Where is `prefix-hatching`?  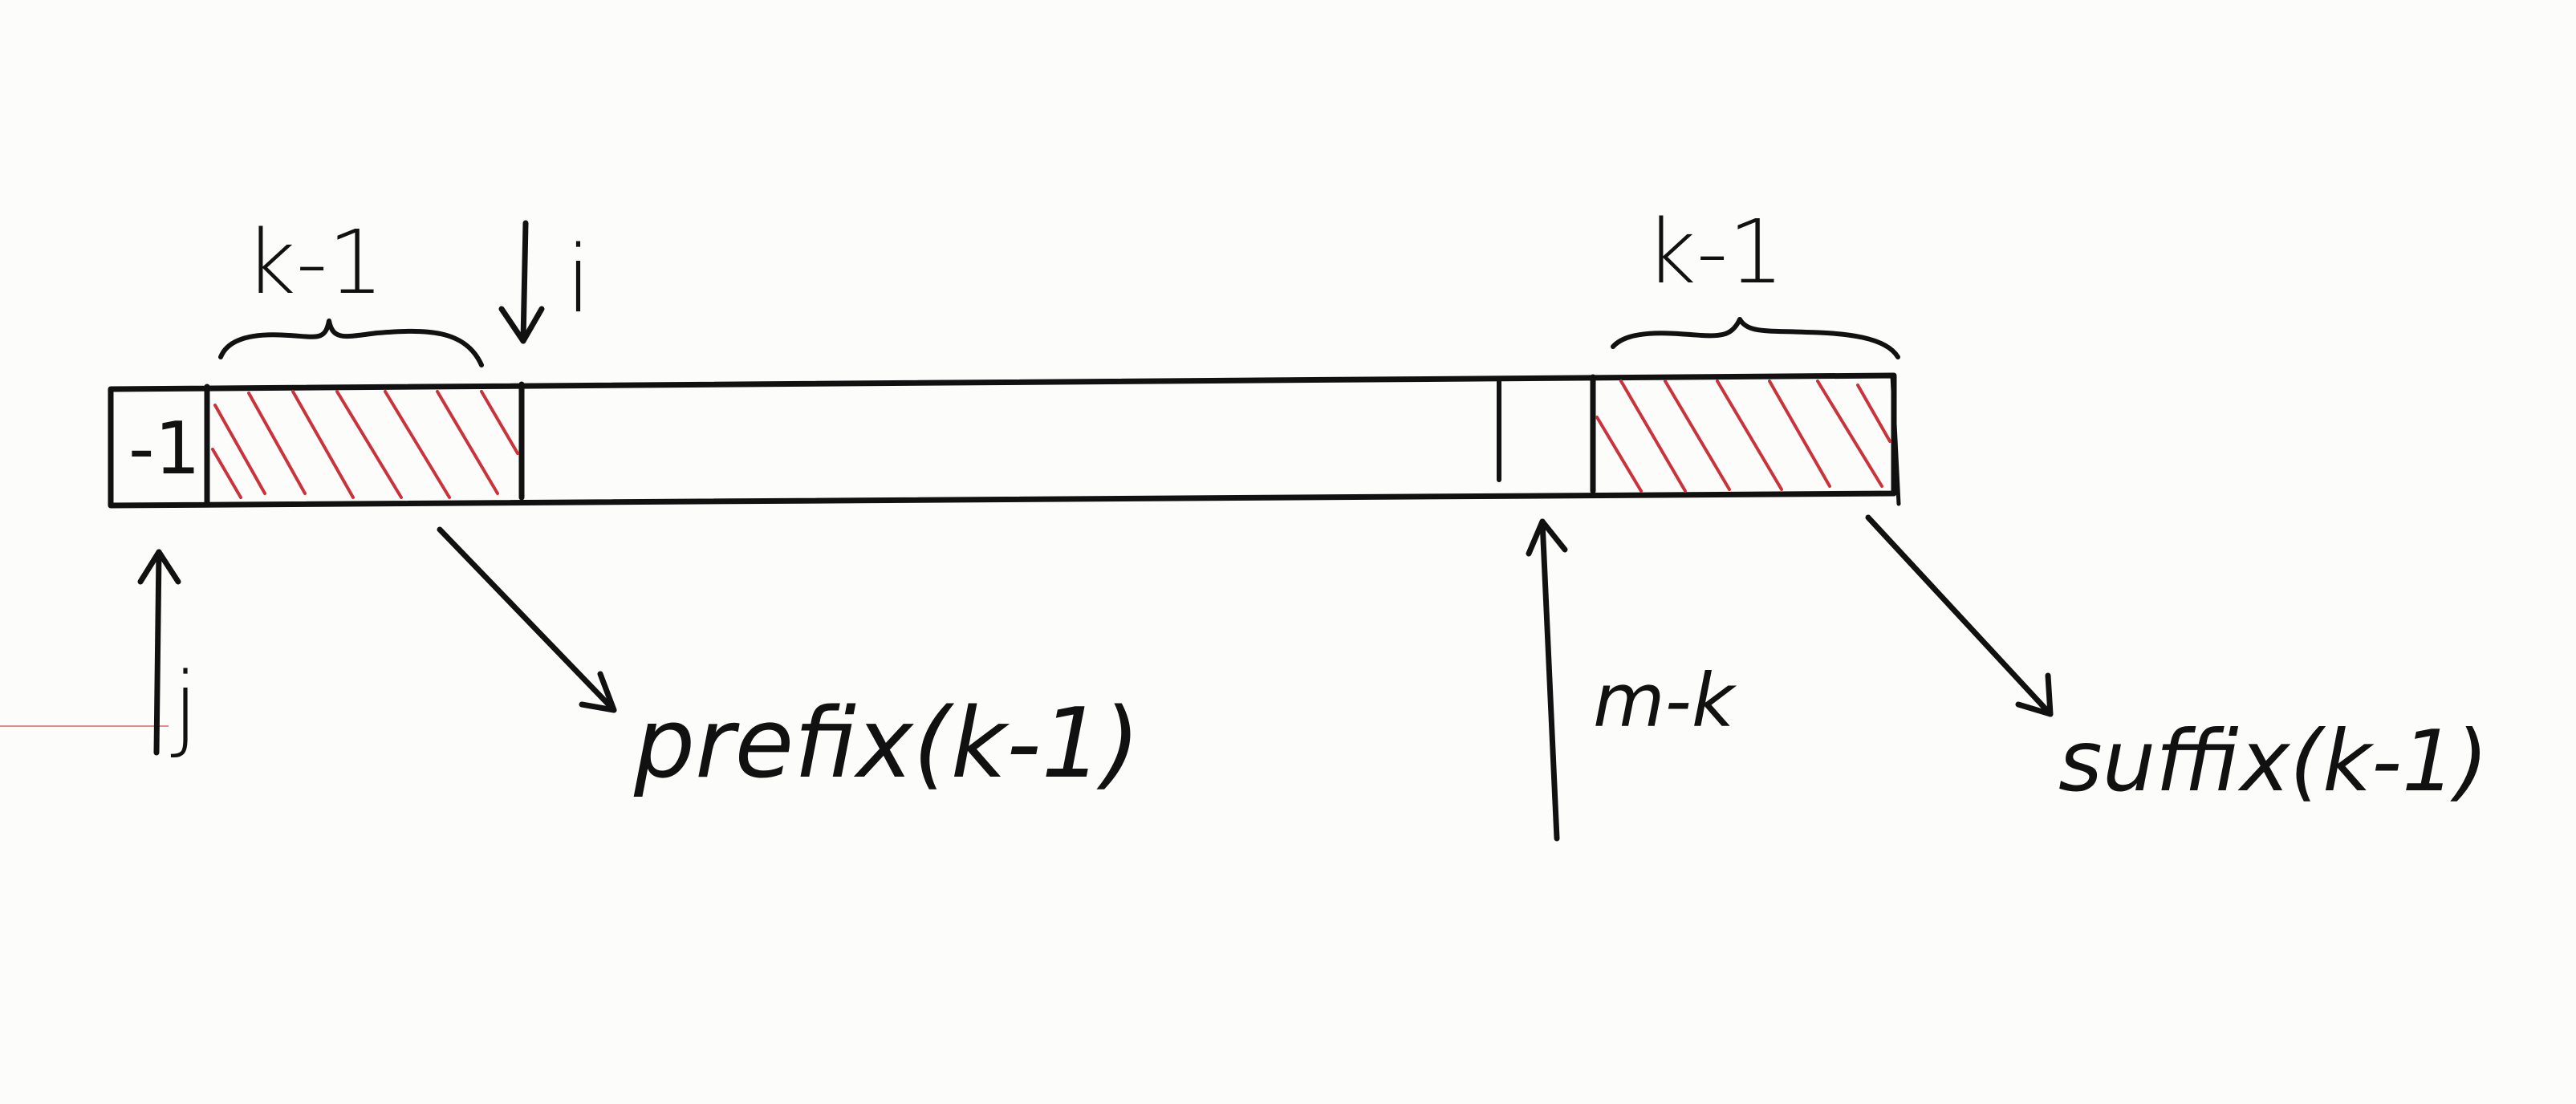 prefix-hatching is located at coordinates (365, 444).